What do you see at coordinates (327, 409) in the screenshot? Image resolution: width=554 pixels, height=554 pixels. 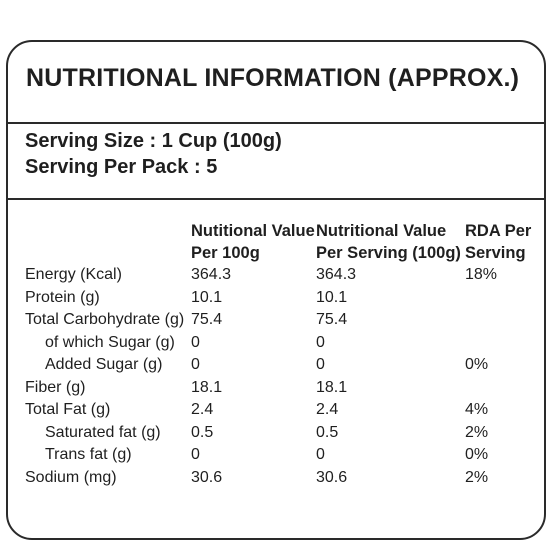 I see `value-per-serving: 2.4` at bounding box center [327, 409].